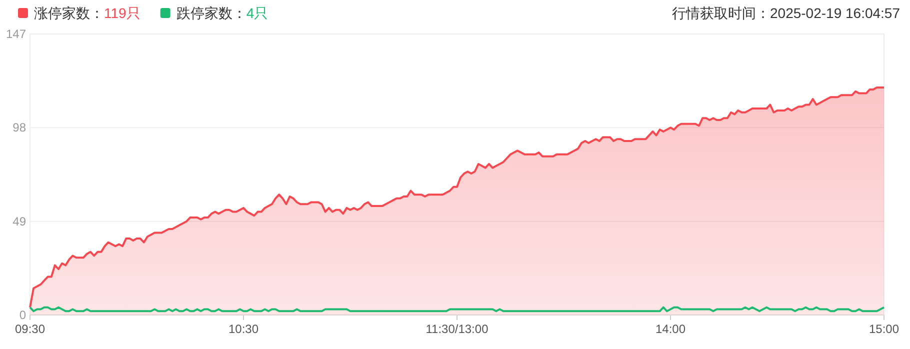 The image size is (910, 349). I want to click on legend-label: 涨停家数：119只, so click(87, 13).